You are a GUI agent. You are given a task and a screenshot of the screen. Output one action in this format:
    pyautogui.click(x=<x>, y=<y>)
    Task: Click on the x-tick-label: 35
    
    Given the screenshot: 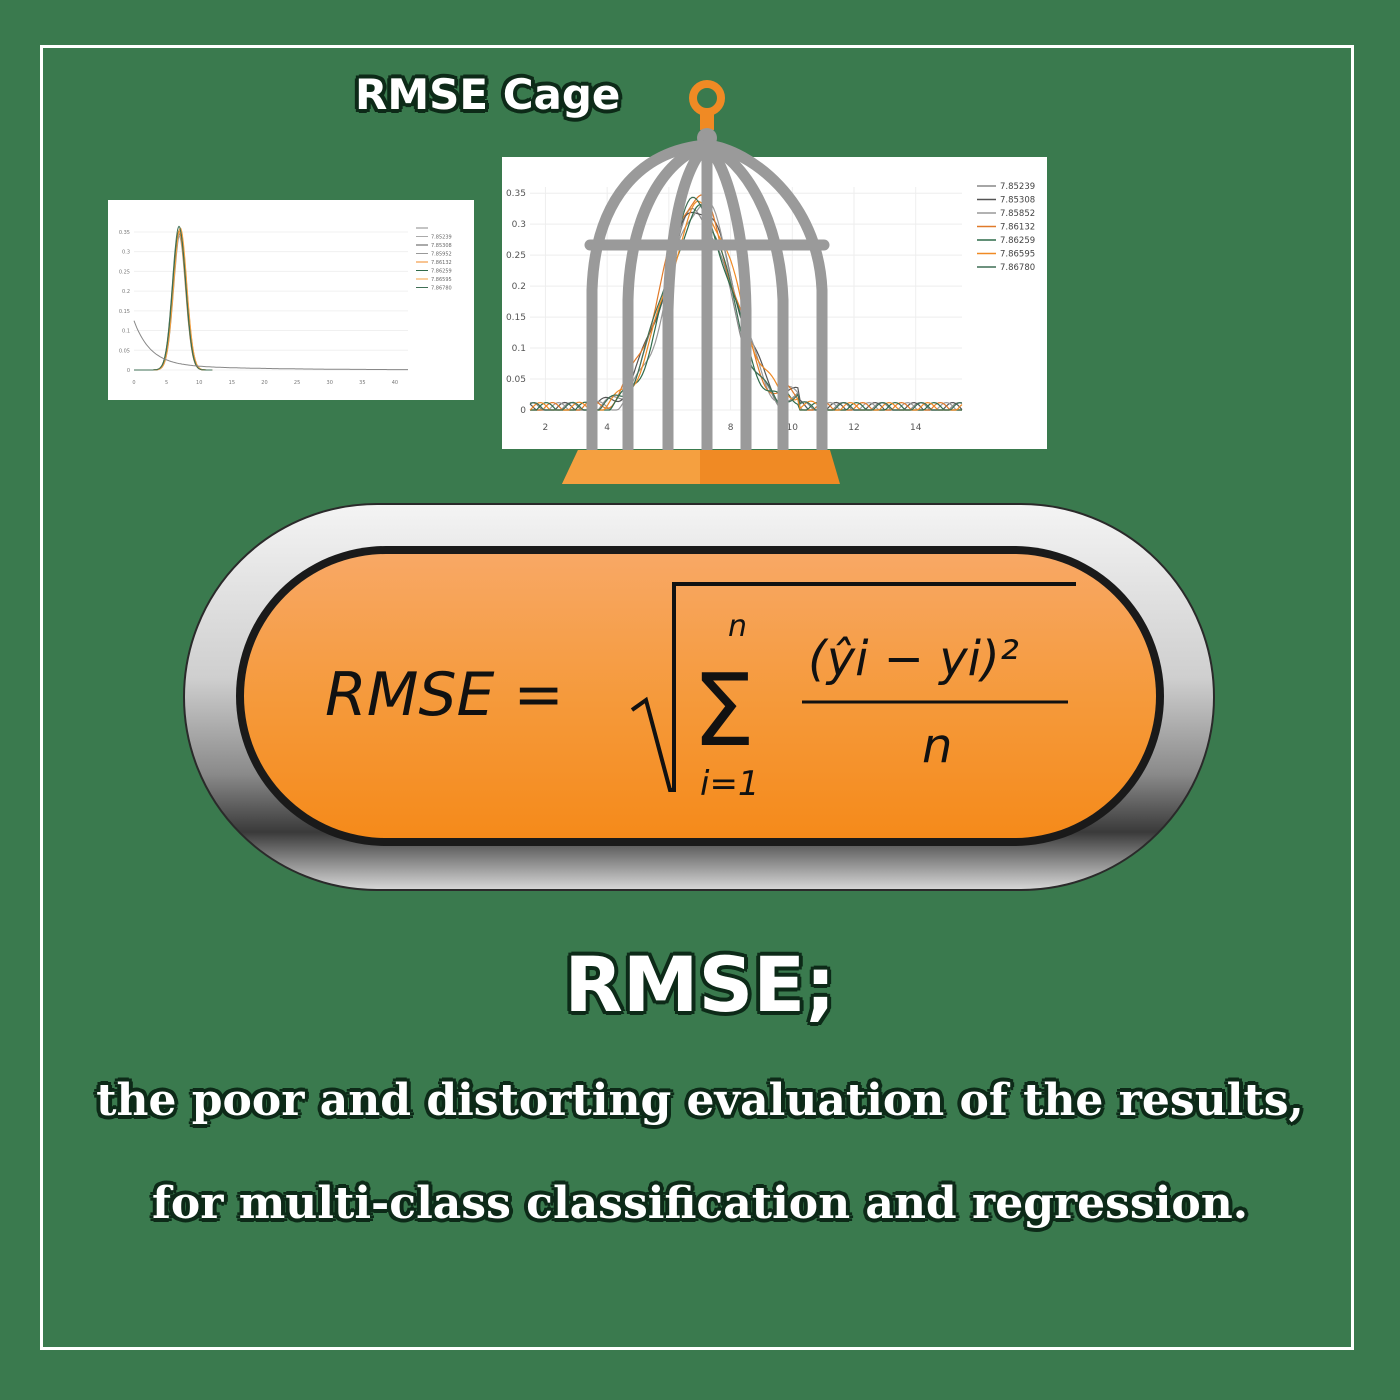 What is the action you would take?
    pyautogui.click(x=362, y=383)
    